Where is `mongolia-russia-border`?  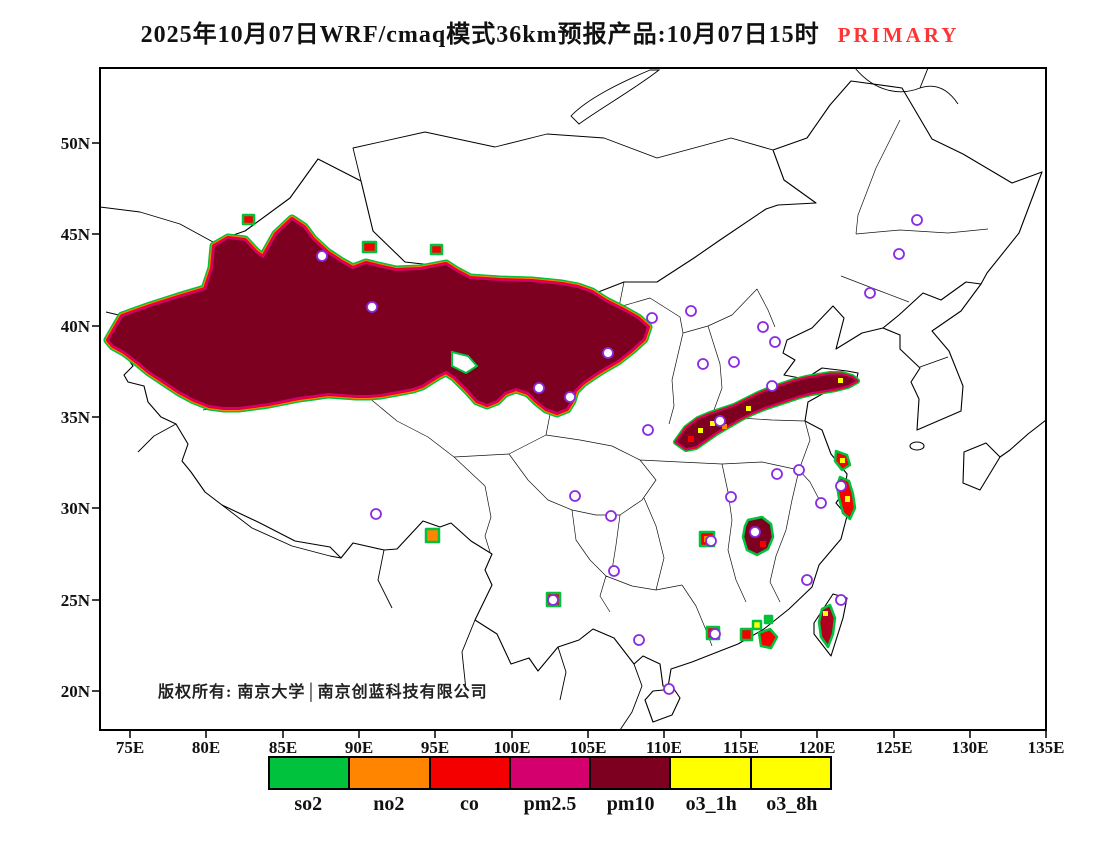
mongolia-russia-border is located at coordinates (563, 156).